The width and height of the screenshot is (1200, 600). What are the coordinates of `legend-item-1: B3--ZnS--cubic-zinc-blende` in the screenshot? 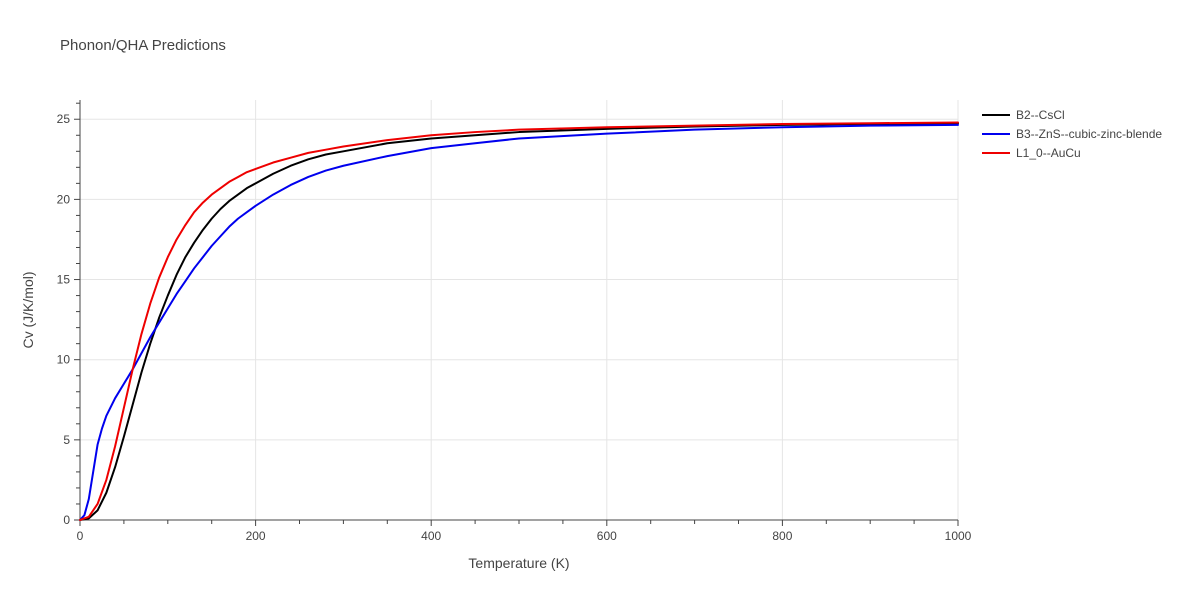 It's located at (1072, 134).